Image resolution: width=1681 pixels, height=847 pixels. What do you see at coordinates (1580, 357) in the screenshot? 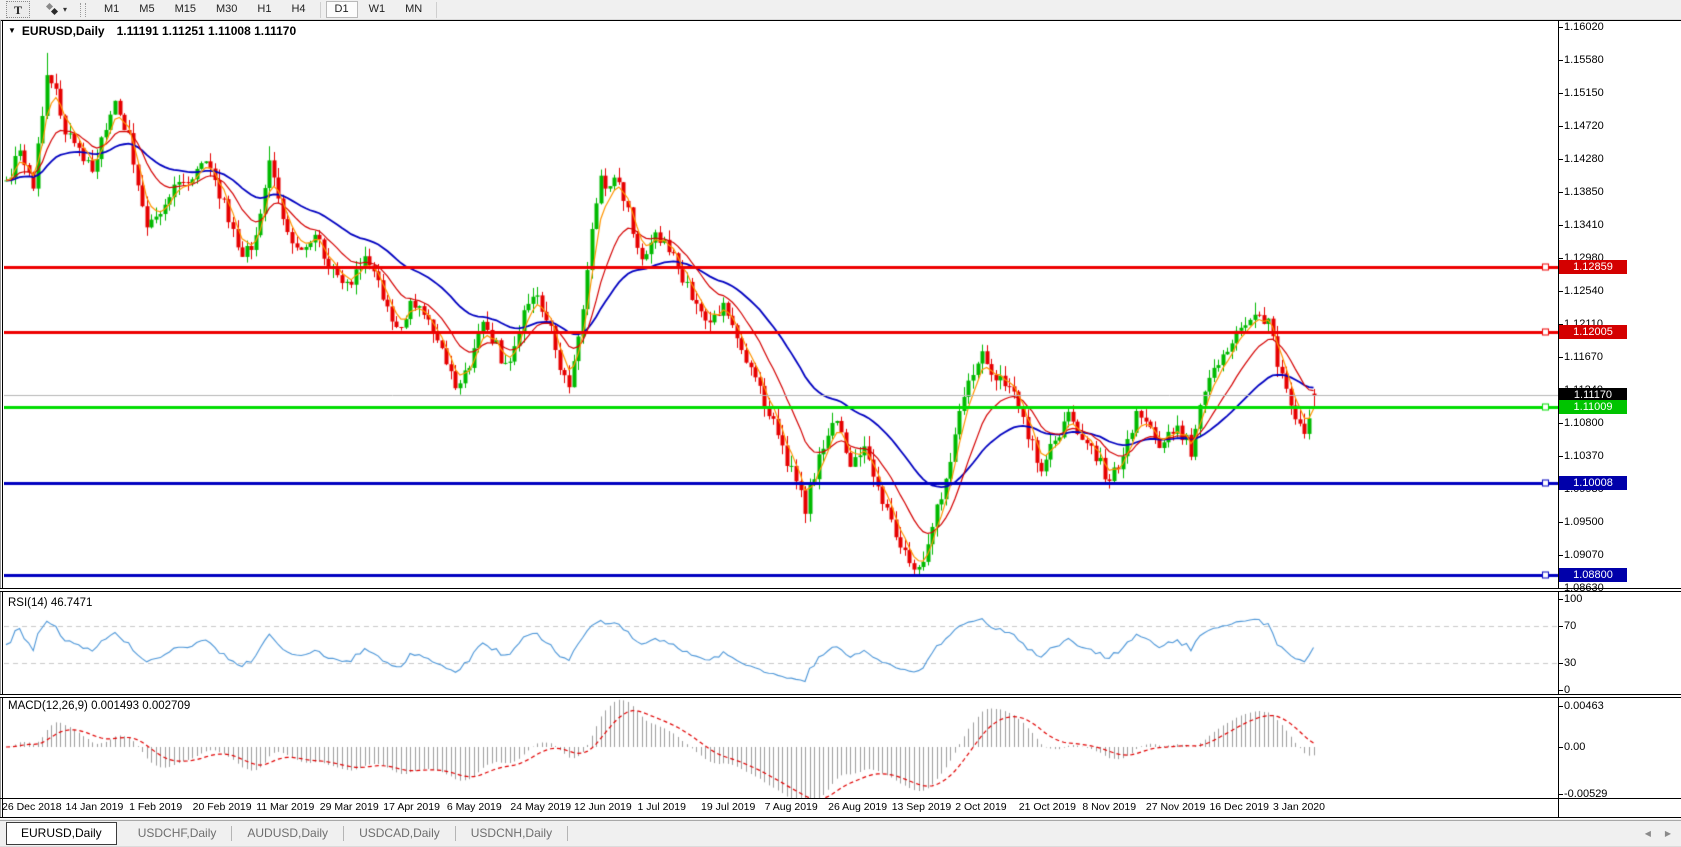
I see `price-axis-tick: 1.11670` at bounding box center [1580, 357].